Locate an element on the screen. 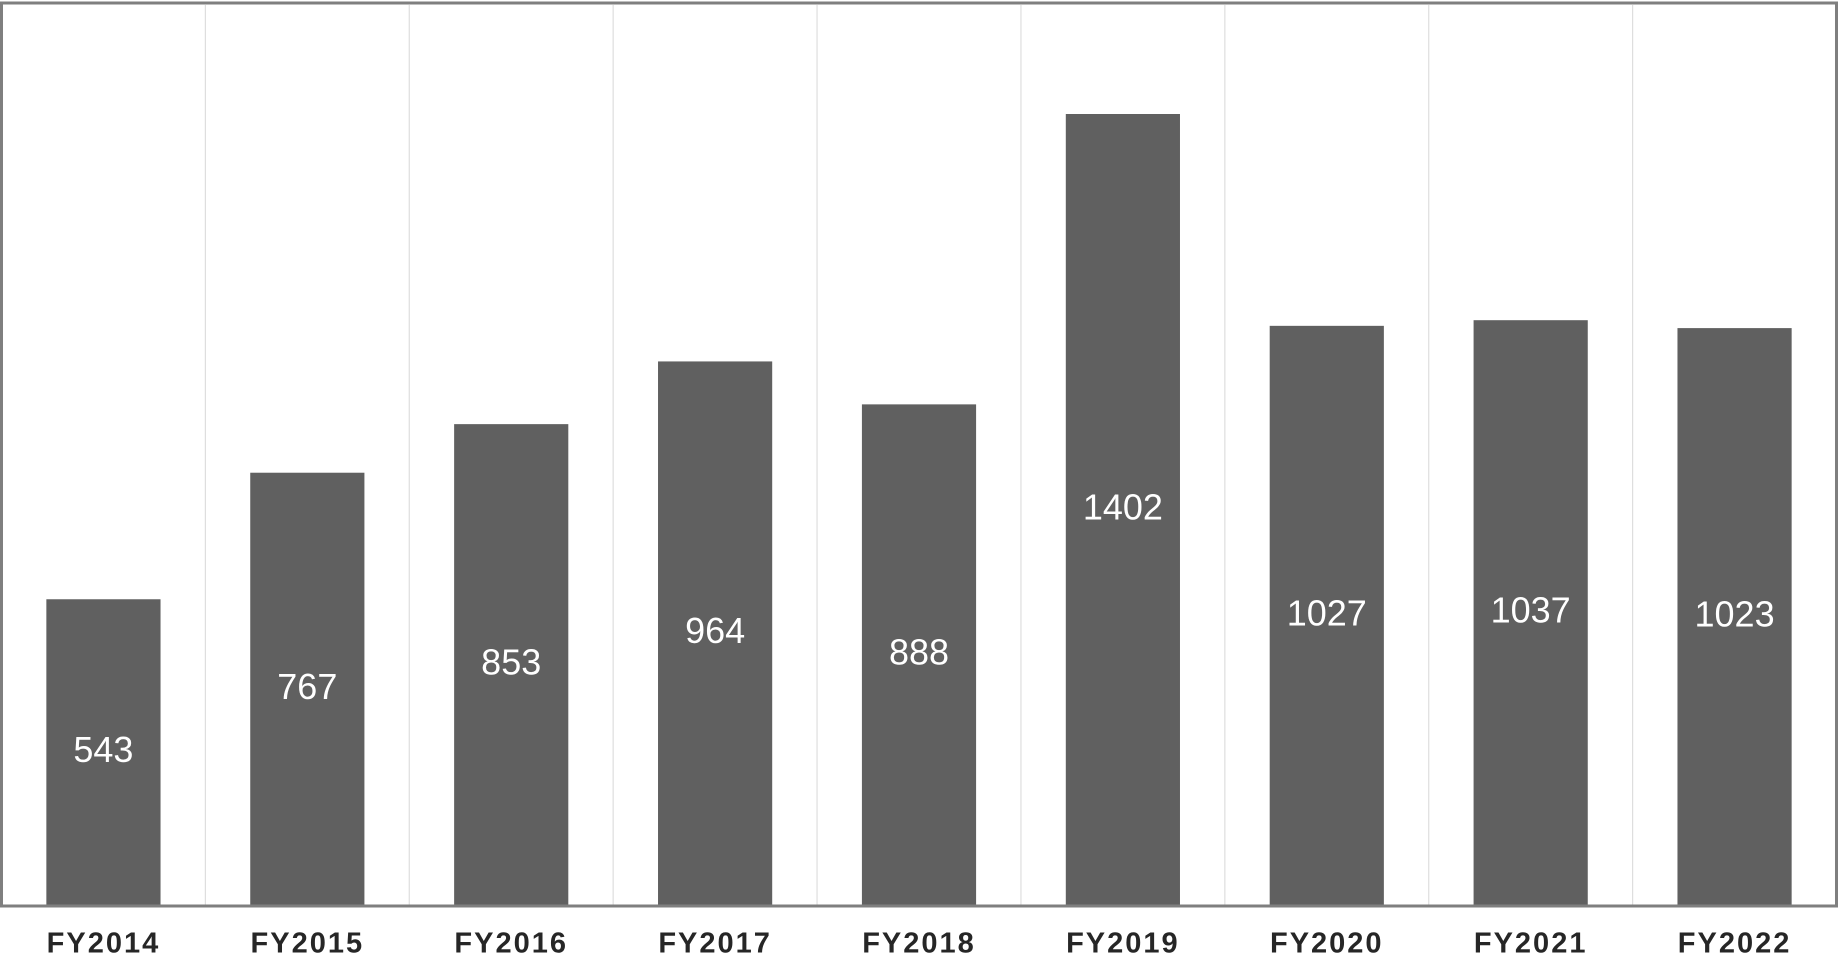  bar-fy2015 is located at coordinates (307, 689).